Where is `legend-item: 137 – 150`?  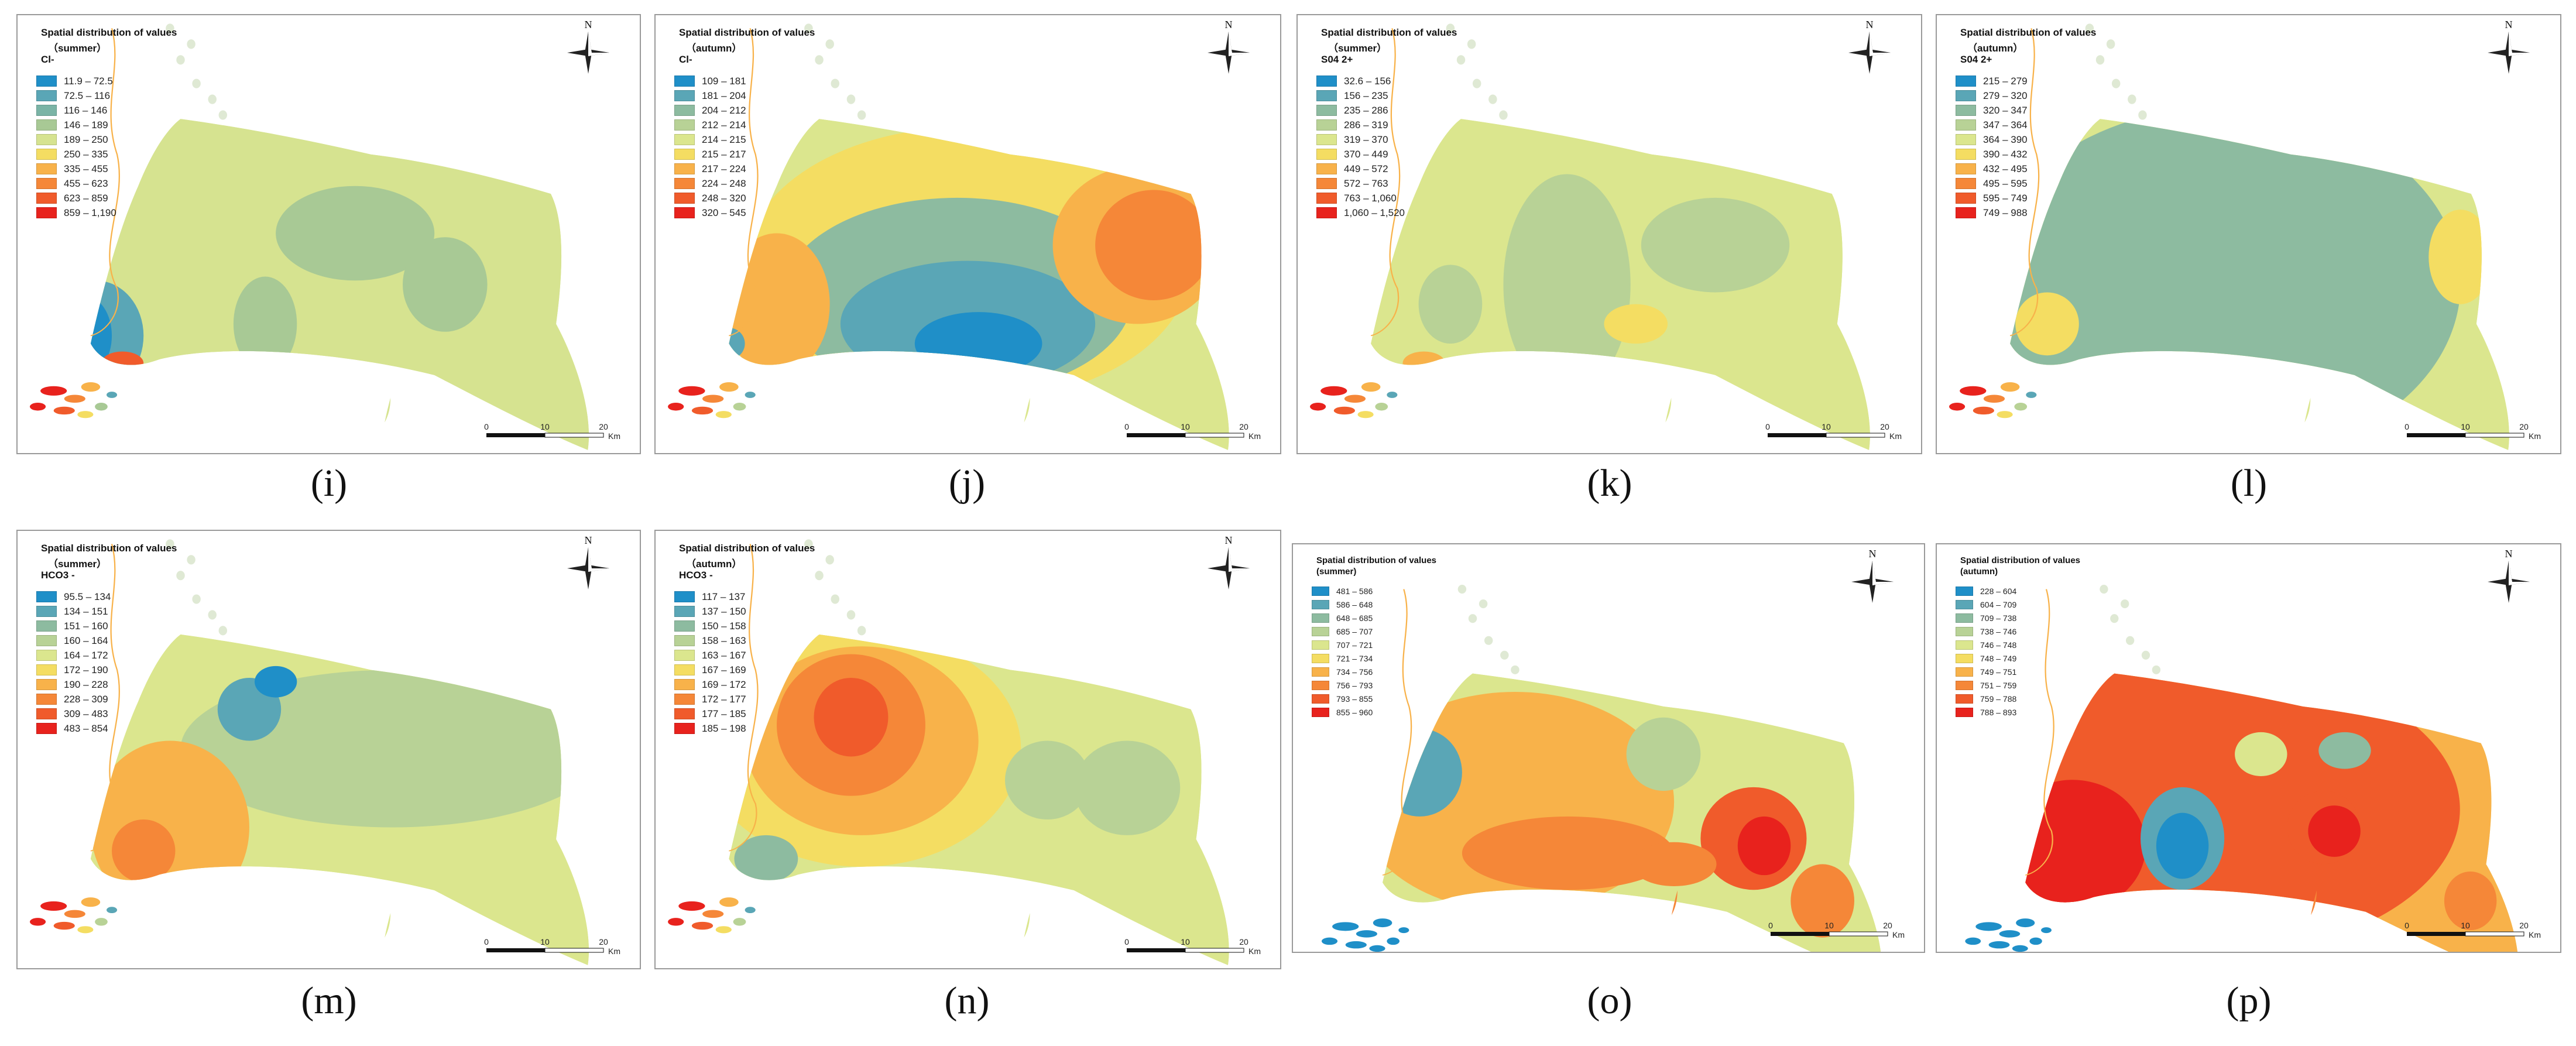
legend-item: 137 – 150 is located at coordinates (710, 611).